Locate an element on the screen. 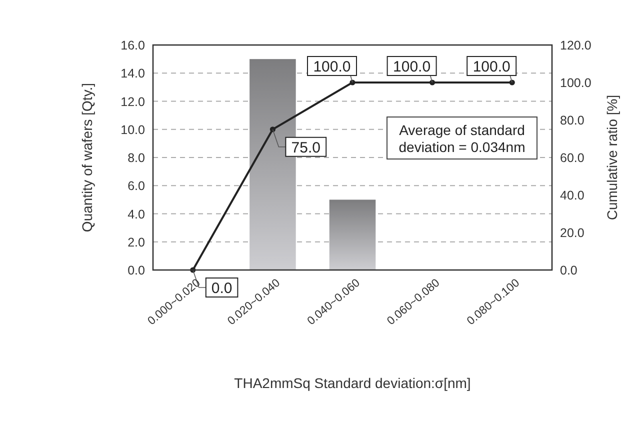 The image size is (626, 437). y2-tick-label: 60.0 is located at coordinates (572, 158).